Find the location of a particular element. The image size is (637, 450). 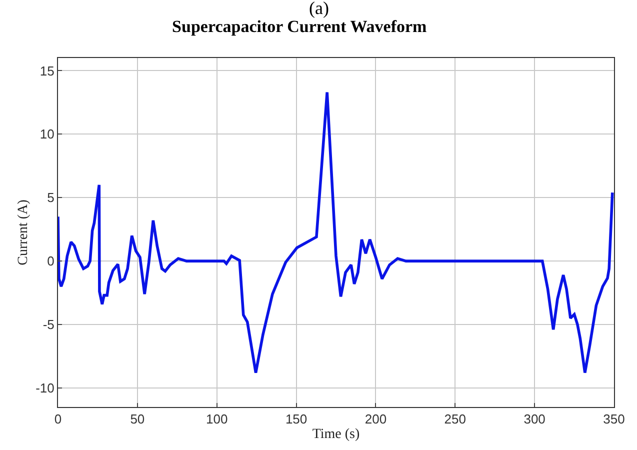

x-tick-label: 350 is located at coordinates (614, 419).